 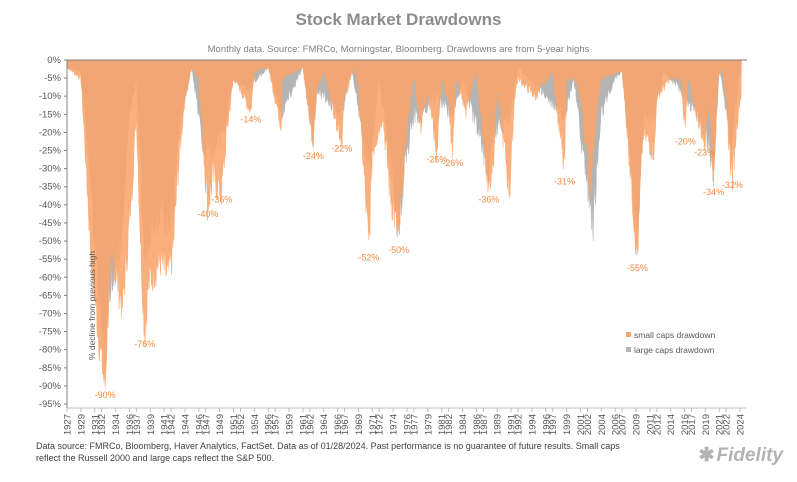 I want to click on x-tick-label: 2009, so click(x=636, y=424).